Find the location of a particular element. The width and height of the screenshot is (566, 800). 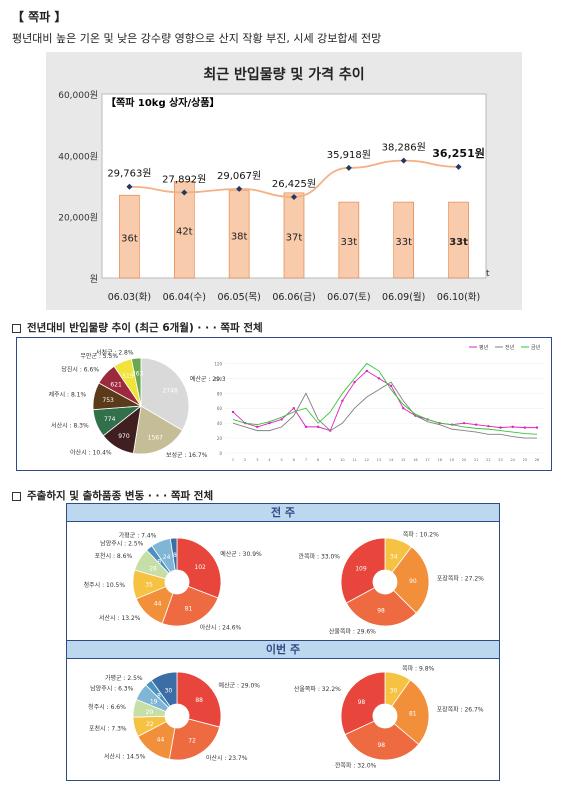

variety-this-label: 쪽파 : 9.8% is located at coordinates (418, 668).